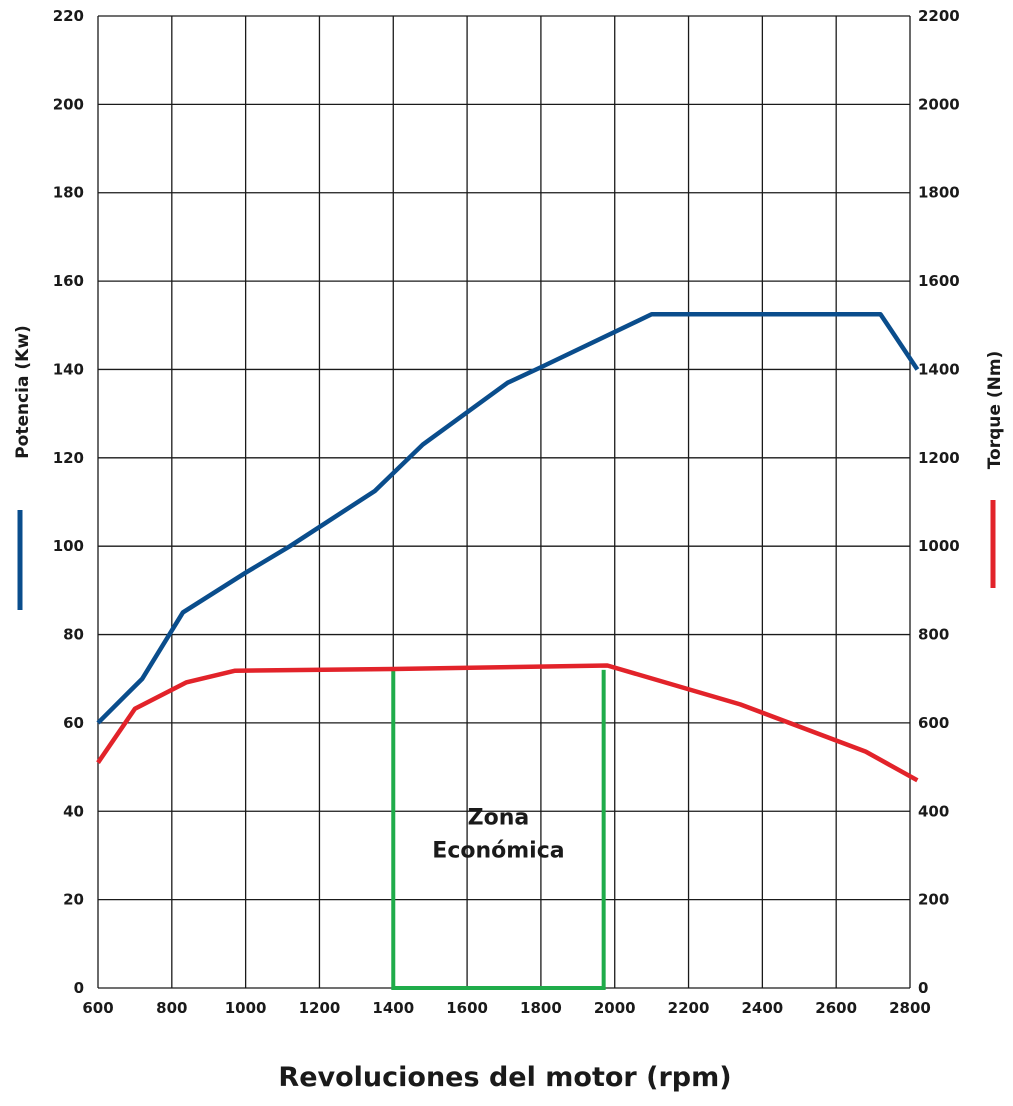 Image resolution: width=1013 pixels, height=1106 pixels. I want to click on torque-series-line, so click(507, 723).